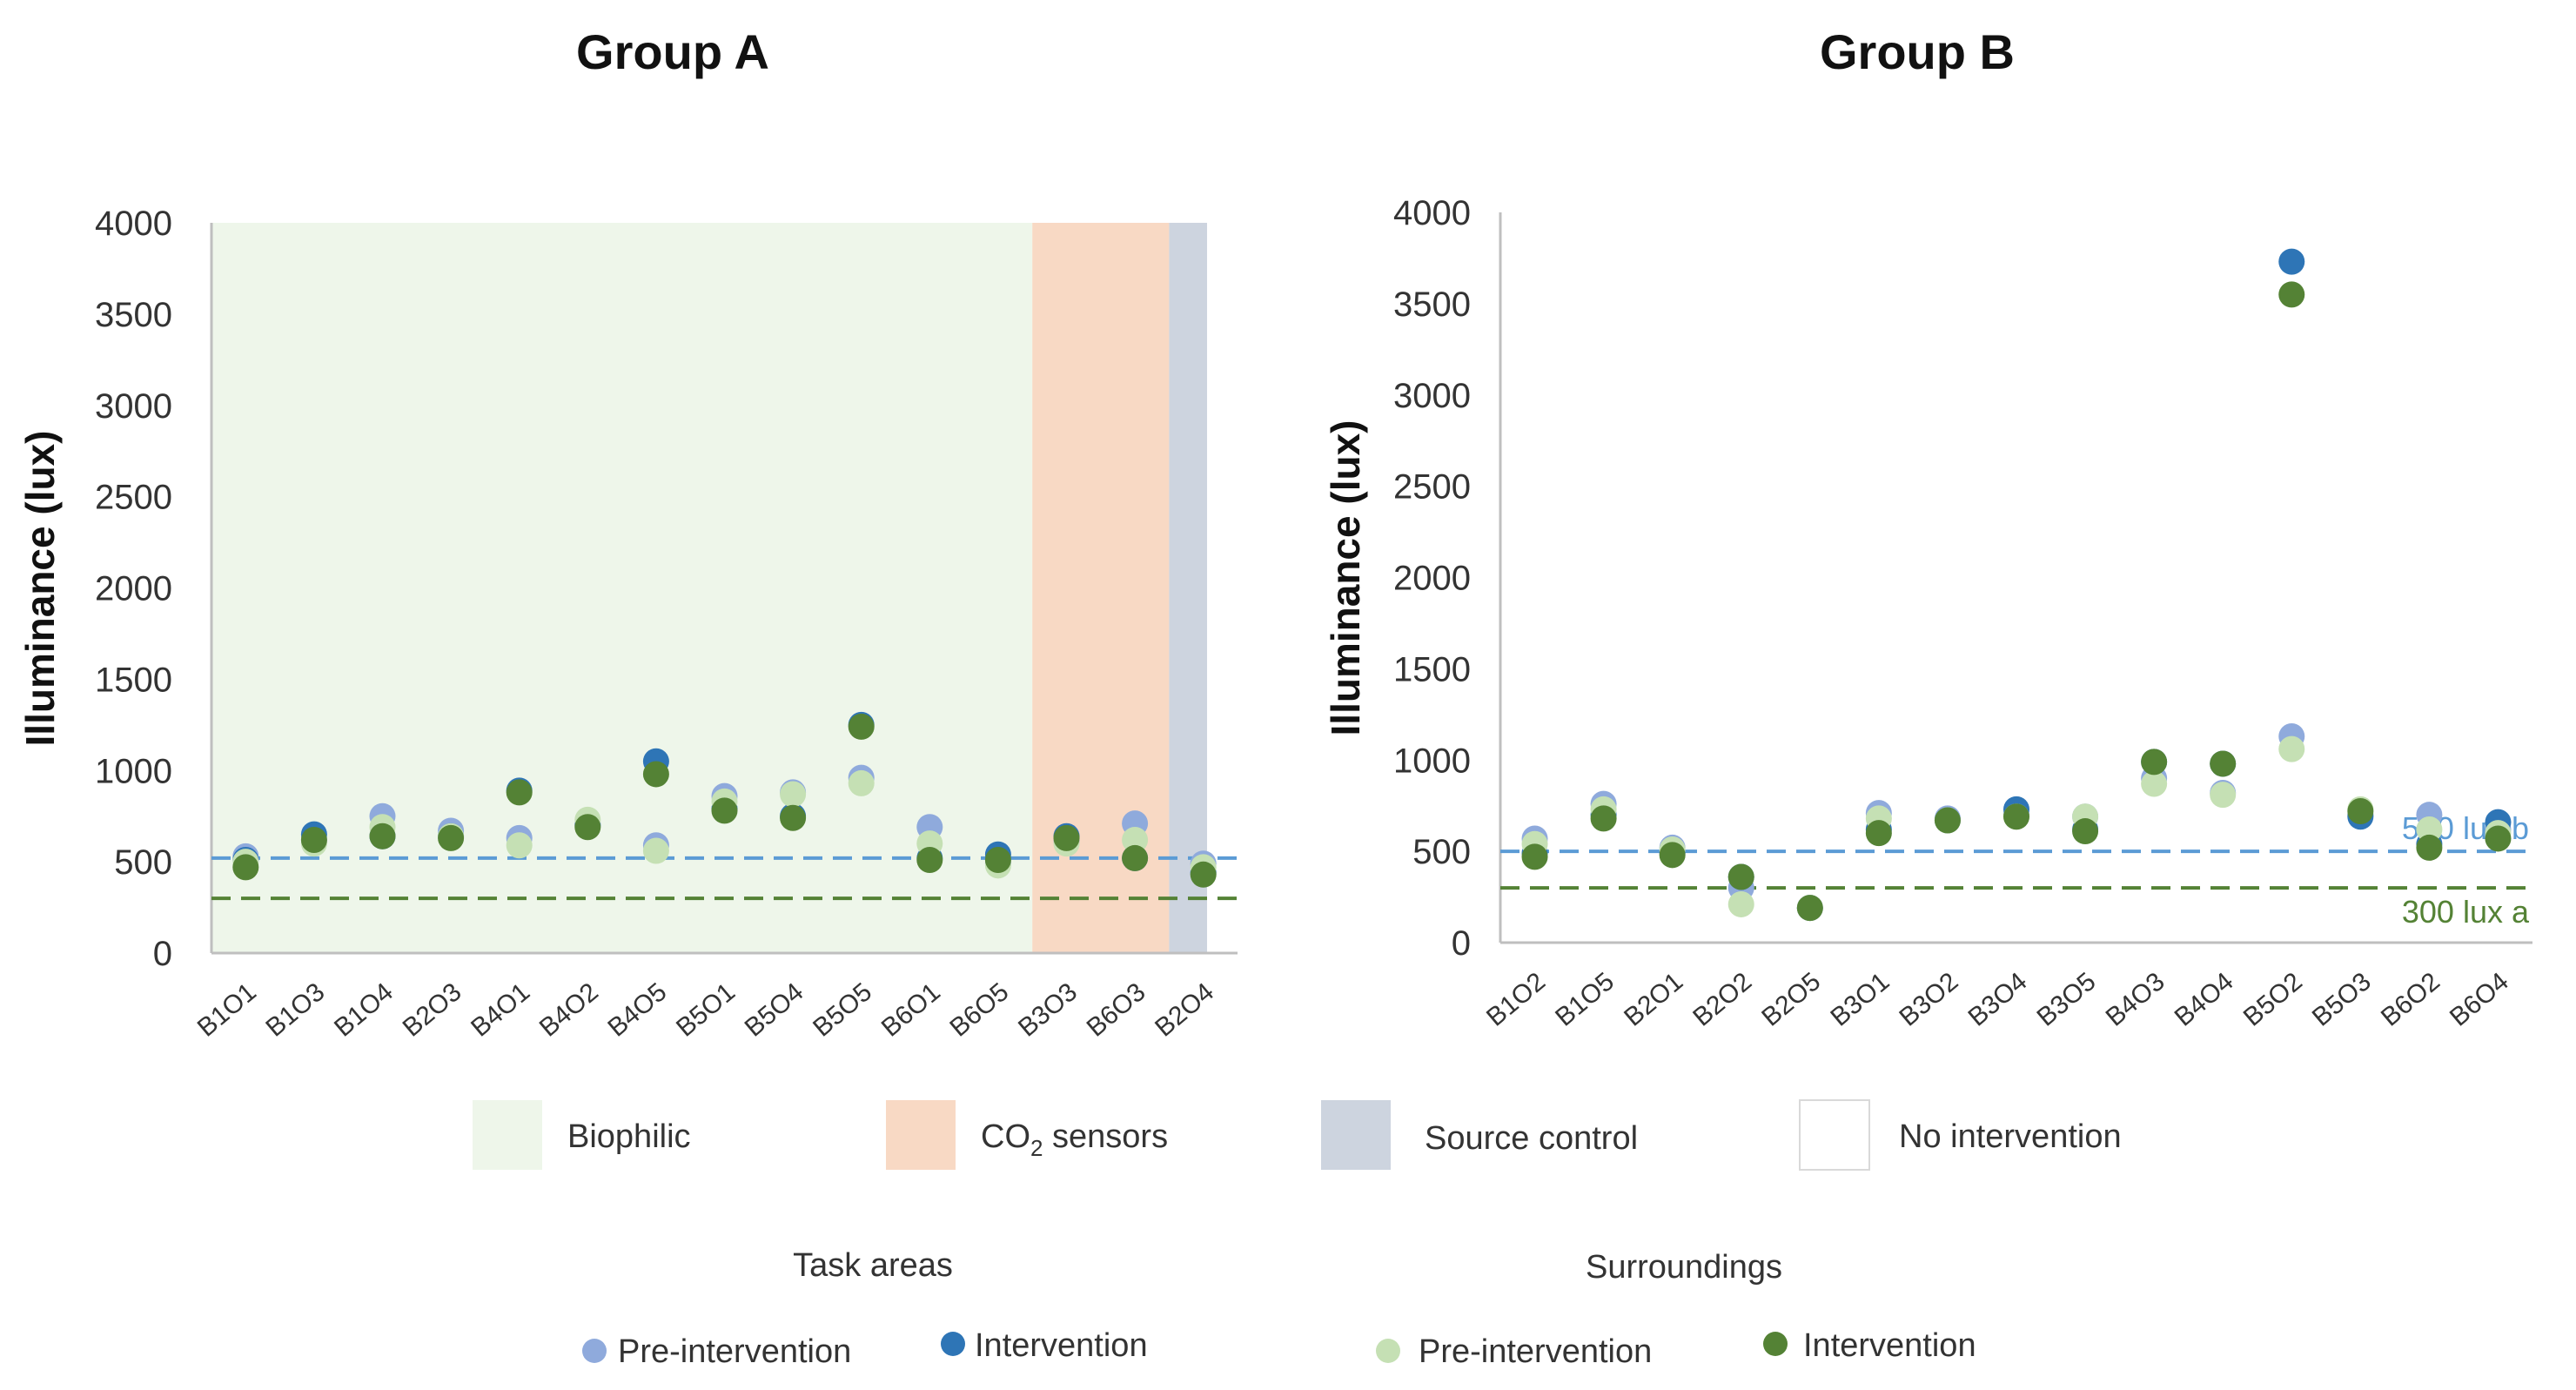 Image resolution: width=2576 pixels, height=1390 pixels. Describe the element at coordinates (2010, 1137) in the screenshot. I see `legend-label-no-intervention: No intervention` at that location.